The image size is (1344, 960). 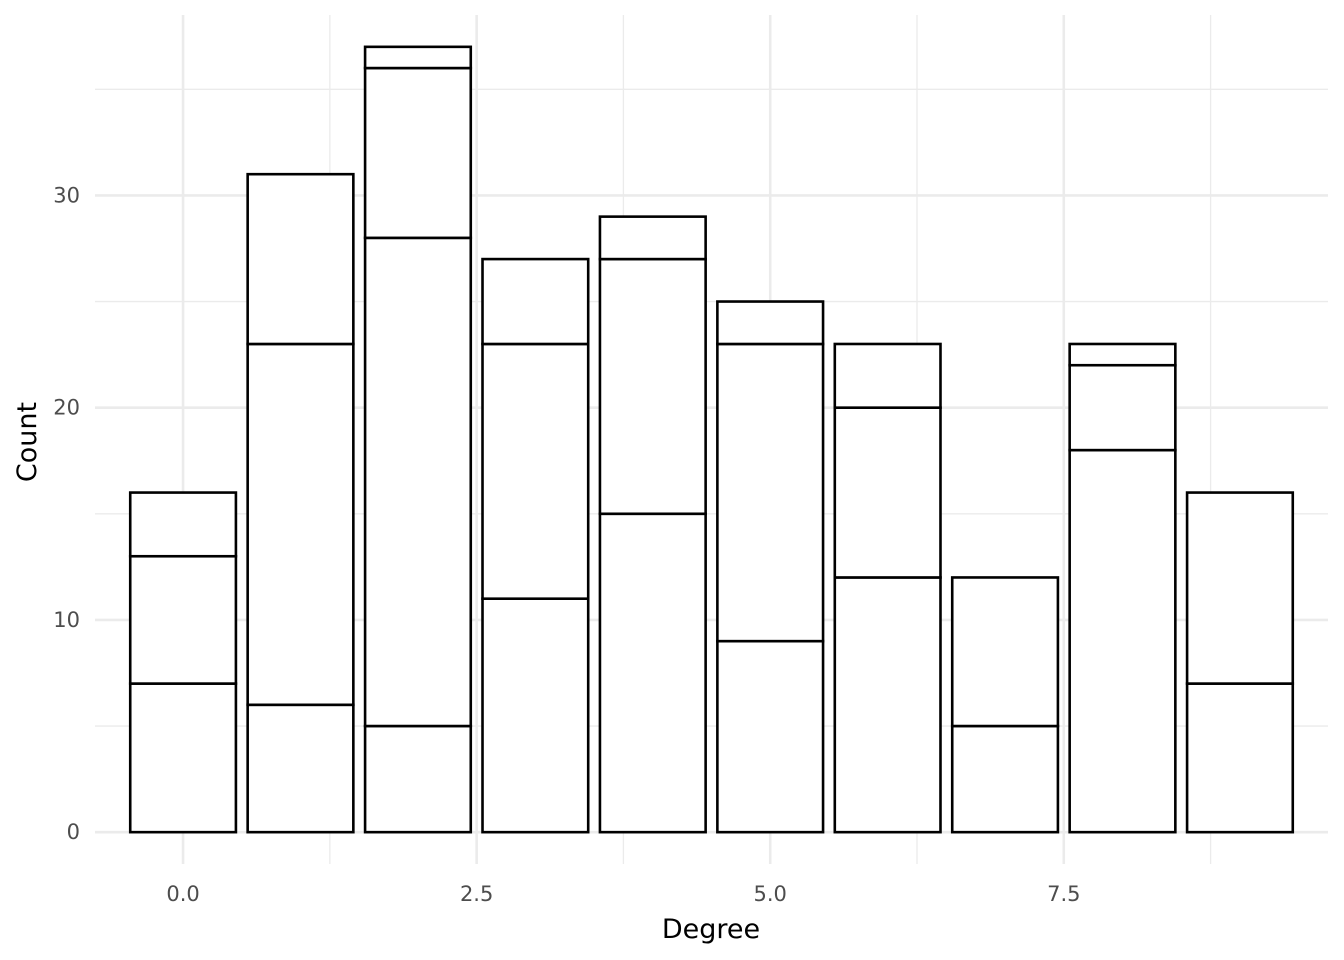 I want to click on x-tick-label: 7.5, so click(x=1063, y=894).